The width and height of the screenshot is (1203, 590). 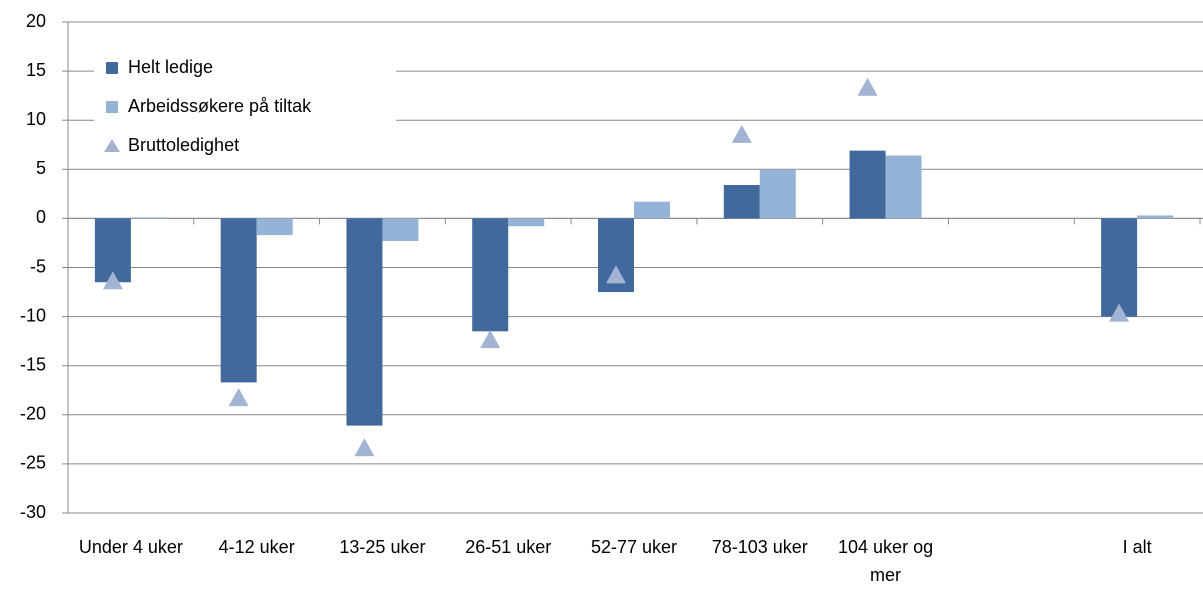 I want to click on x-tick-label: 26-51 uker, so click(x=508, y=547).